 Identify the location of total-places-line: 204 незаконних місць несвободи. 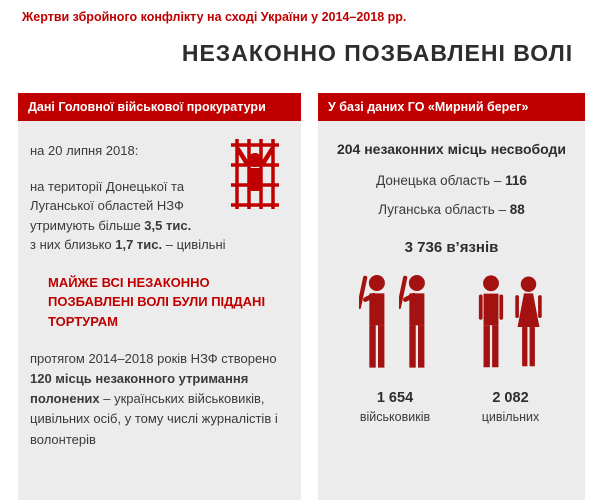
(451, 149).